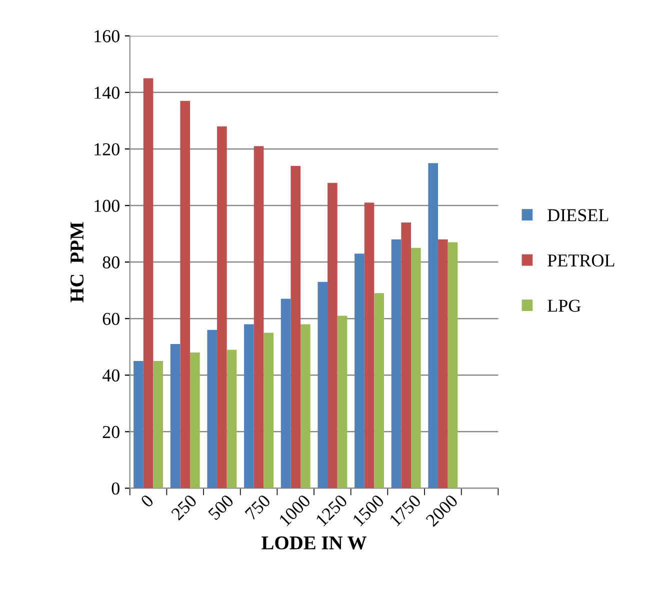 Image resolution: width=666 pixels, height=608 pixels. I want to click on y-tick-label: 40, so click(111, 375).